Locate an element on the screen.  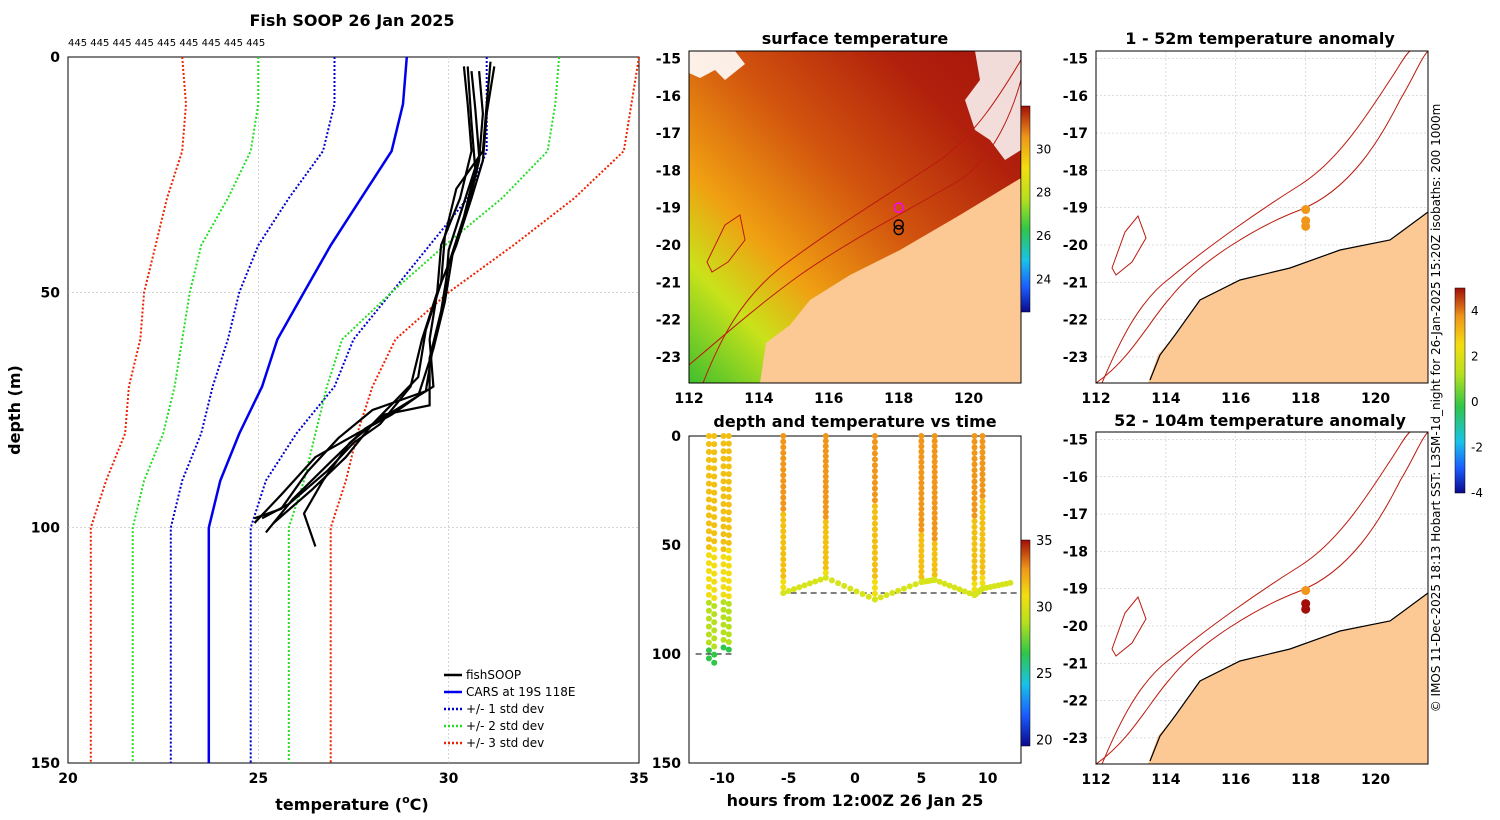
lat-tick-label: -23 is located at coordinates (668, 358).